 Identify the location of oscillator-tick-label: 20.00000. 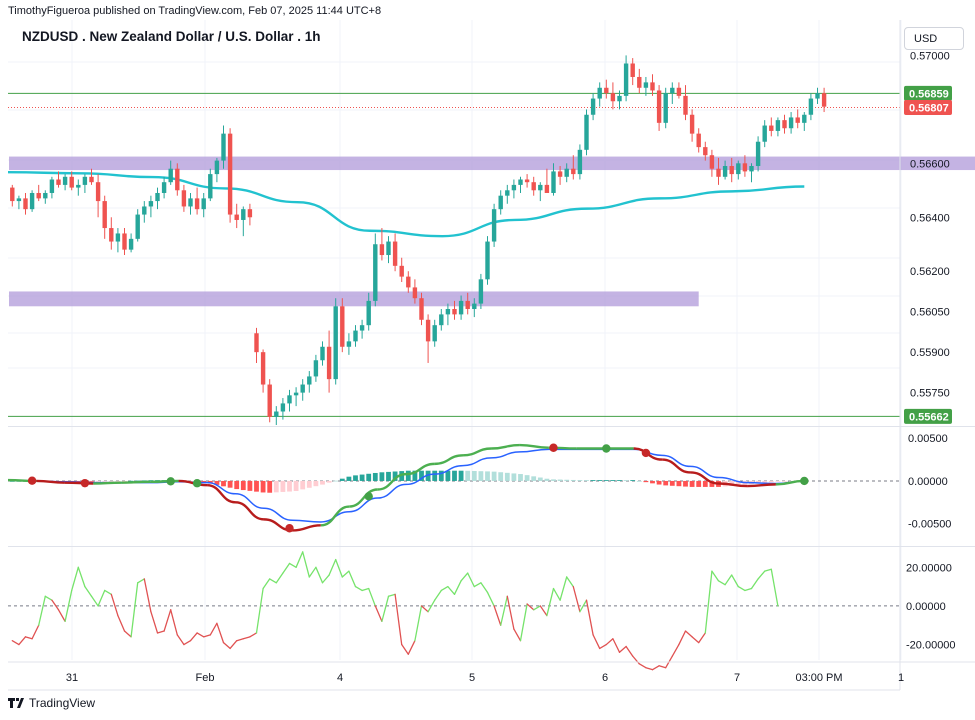
(929, 568).